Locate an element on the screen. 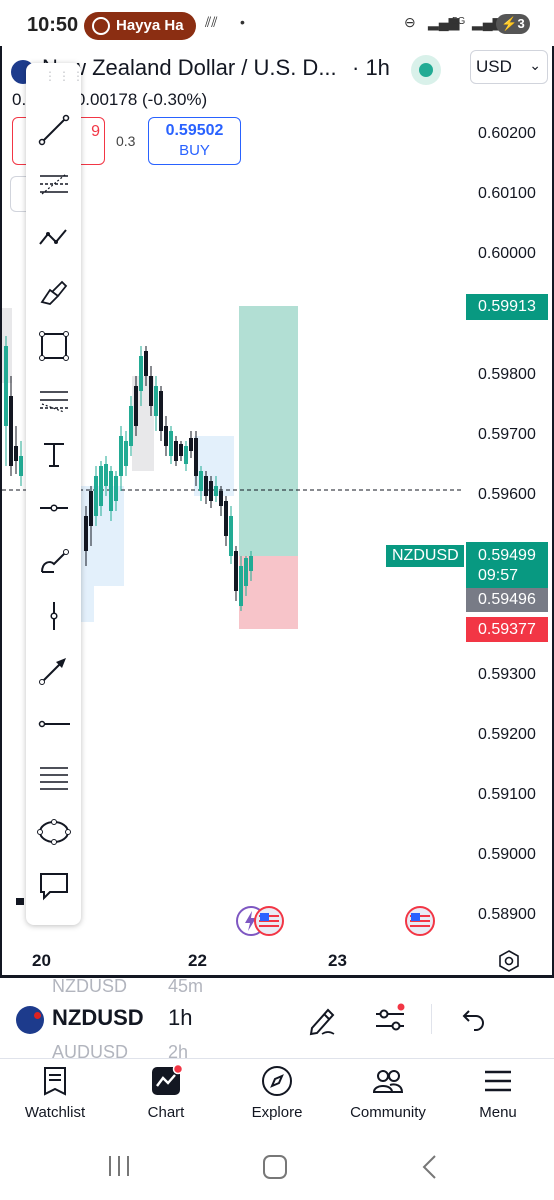 Image resolution: width=554 pixels, height=1200 pixels. system-navigation is located at coordinates (277, 1168).